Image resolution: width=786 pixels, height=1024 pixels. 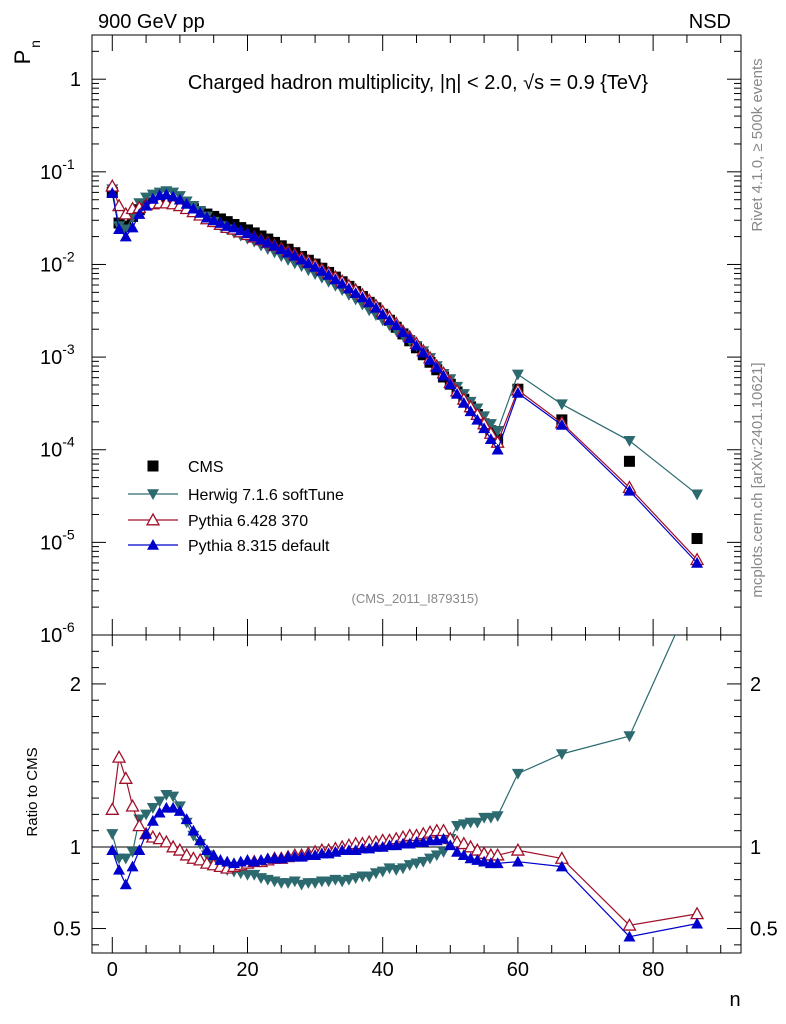 I want to click on ratio-ytick-label-left: 1, so click(x=75, y=848).